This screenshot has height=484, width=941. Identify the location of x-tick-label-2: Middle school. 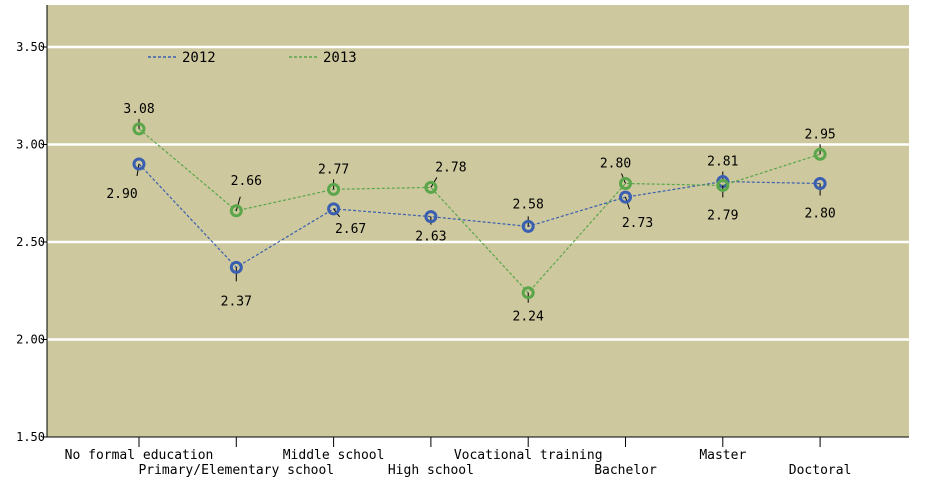
(334, 455).